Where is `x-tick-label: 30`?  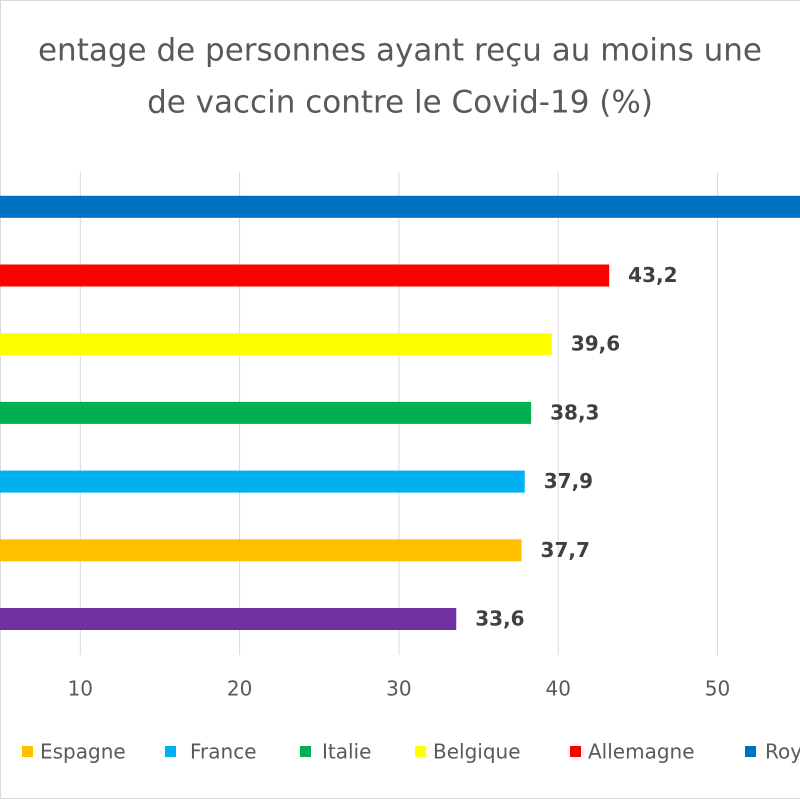 x-tick-label: 30 is located at coordinates (398, 689).